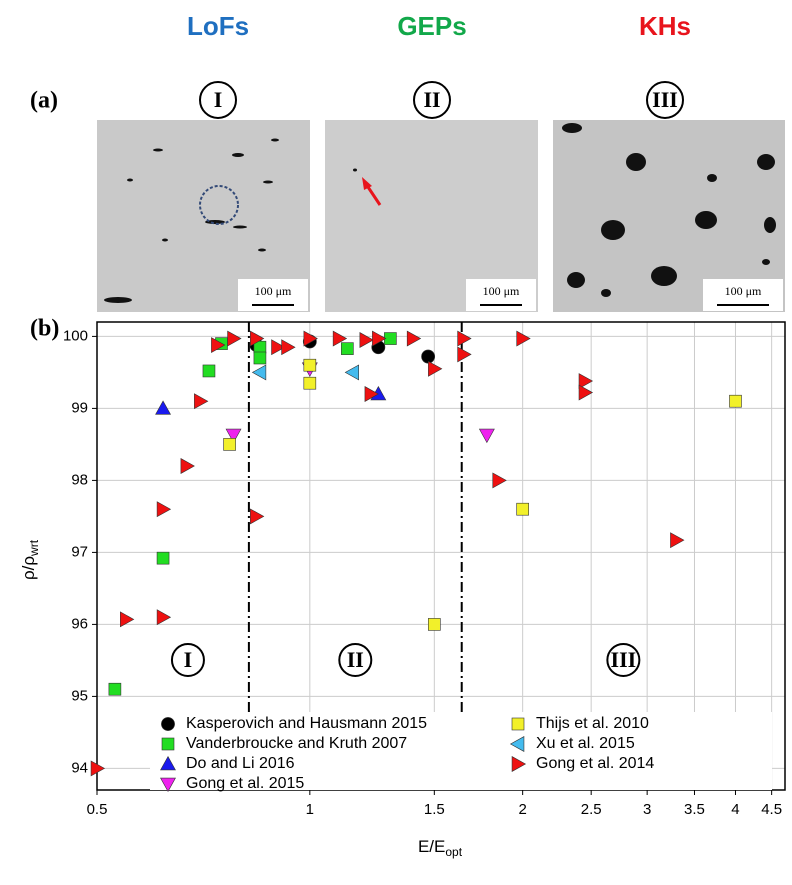  Describe the element at coordinates (665, 26) in the screenshot. I see `class-label: KHs` at that location.